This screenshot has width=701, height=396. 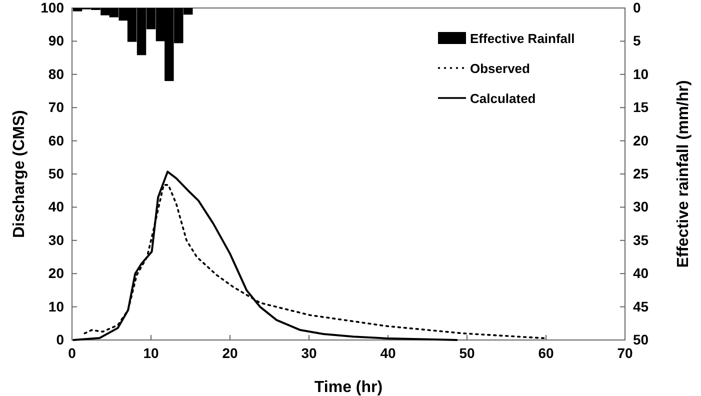 What do you see at coordinates (56, 40) in the screenshot?
I see `y-tick-label: 90` at bounding box center [56, 40].